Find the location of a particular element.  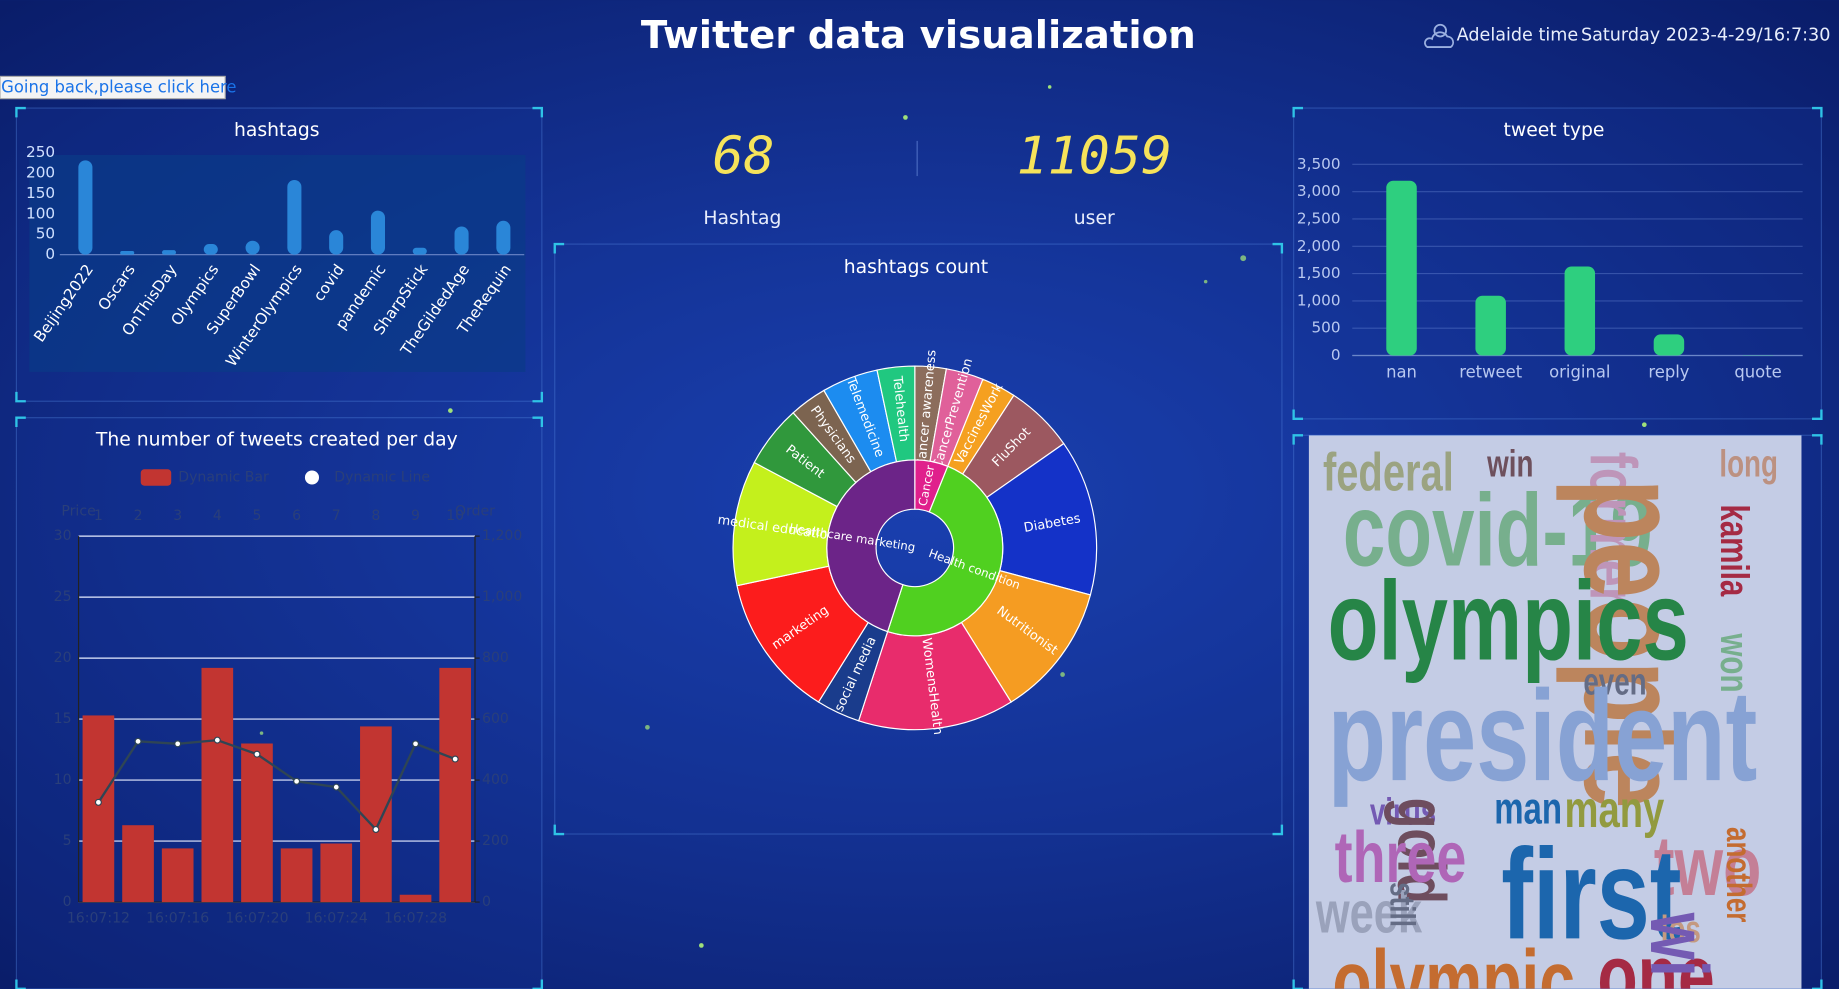

plot-area is located at coordinates (277, 263).